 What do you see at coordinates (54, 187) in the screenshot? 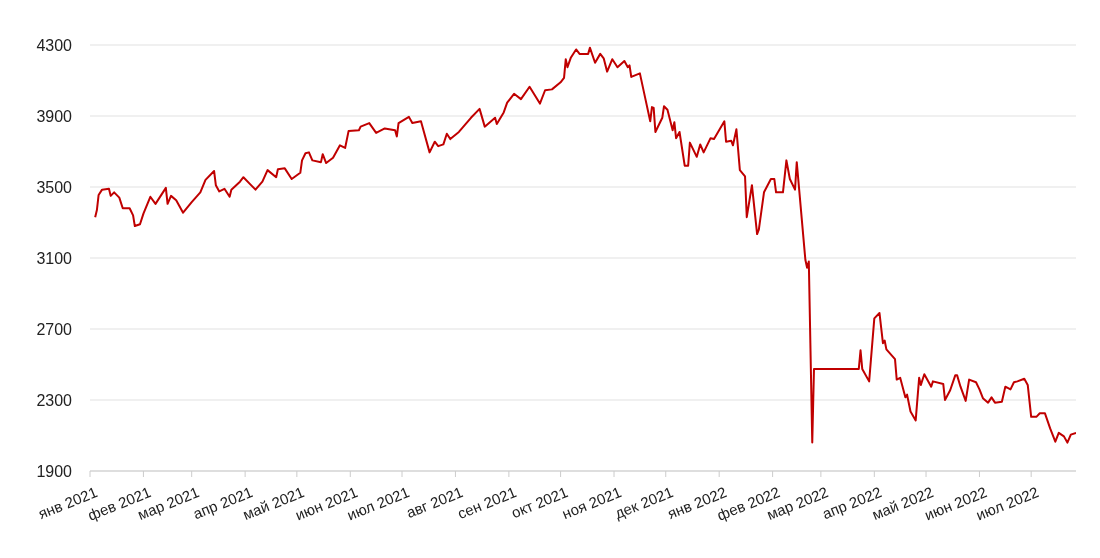
I see `y-tick-label: 3500` at bounding box center [54, 187].